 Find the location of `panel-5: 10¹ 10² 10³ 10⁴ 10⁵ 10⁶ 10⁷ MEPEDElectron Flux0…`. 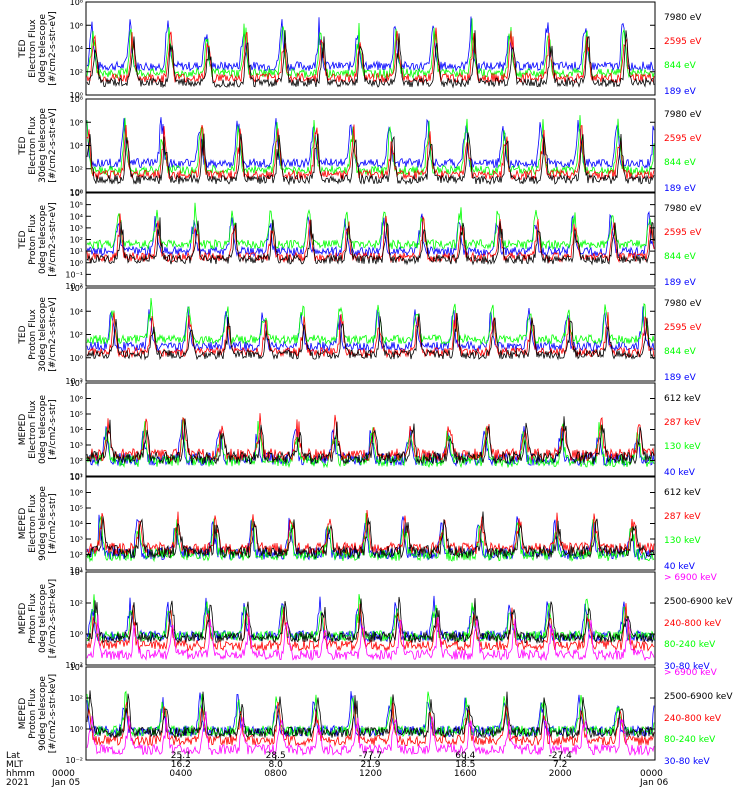

panel-5: 10¹ 10² 10³ 10⁴ 10⁵ 10⁶ 10⁷ MEPEDElectron Flux0… is located at coordinates (359, 430).